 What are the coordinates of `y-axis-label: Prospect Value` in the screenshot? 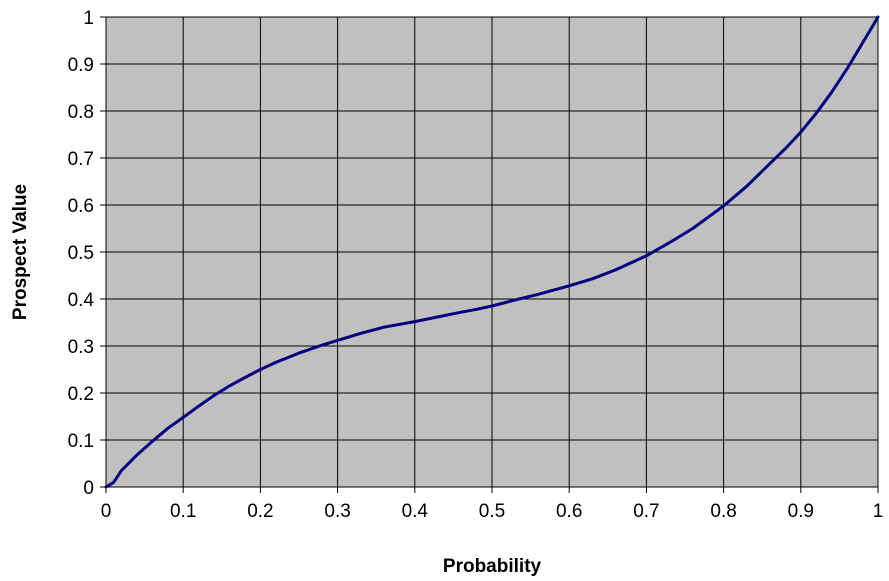 It's located at (20, 252).